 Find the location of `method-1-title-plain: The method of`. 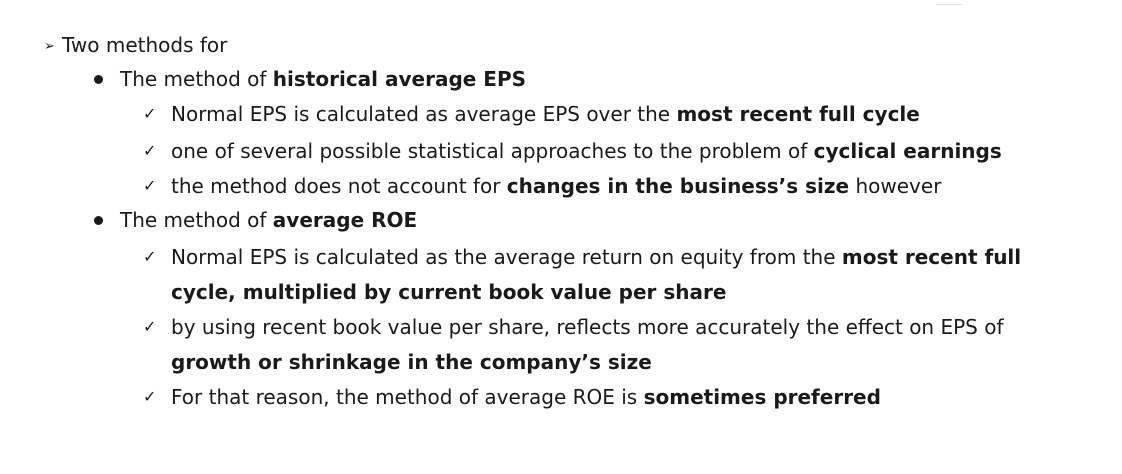

method-1-title-plain: The method of is located at coordinates (196, 79).